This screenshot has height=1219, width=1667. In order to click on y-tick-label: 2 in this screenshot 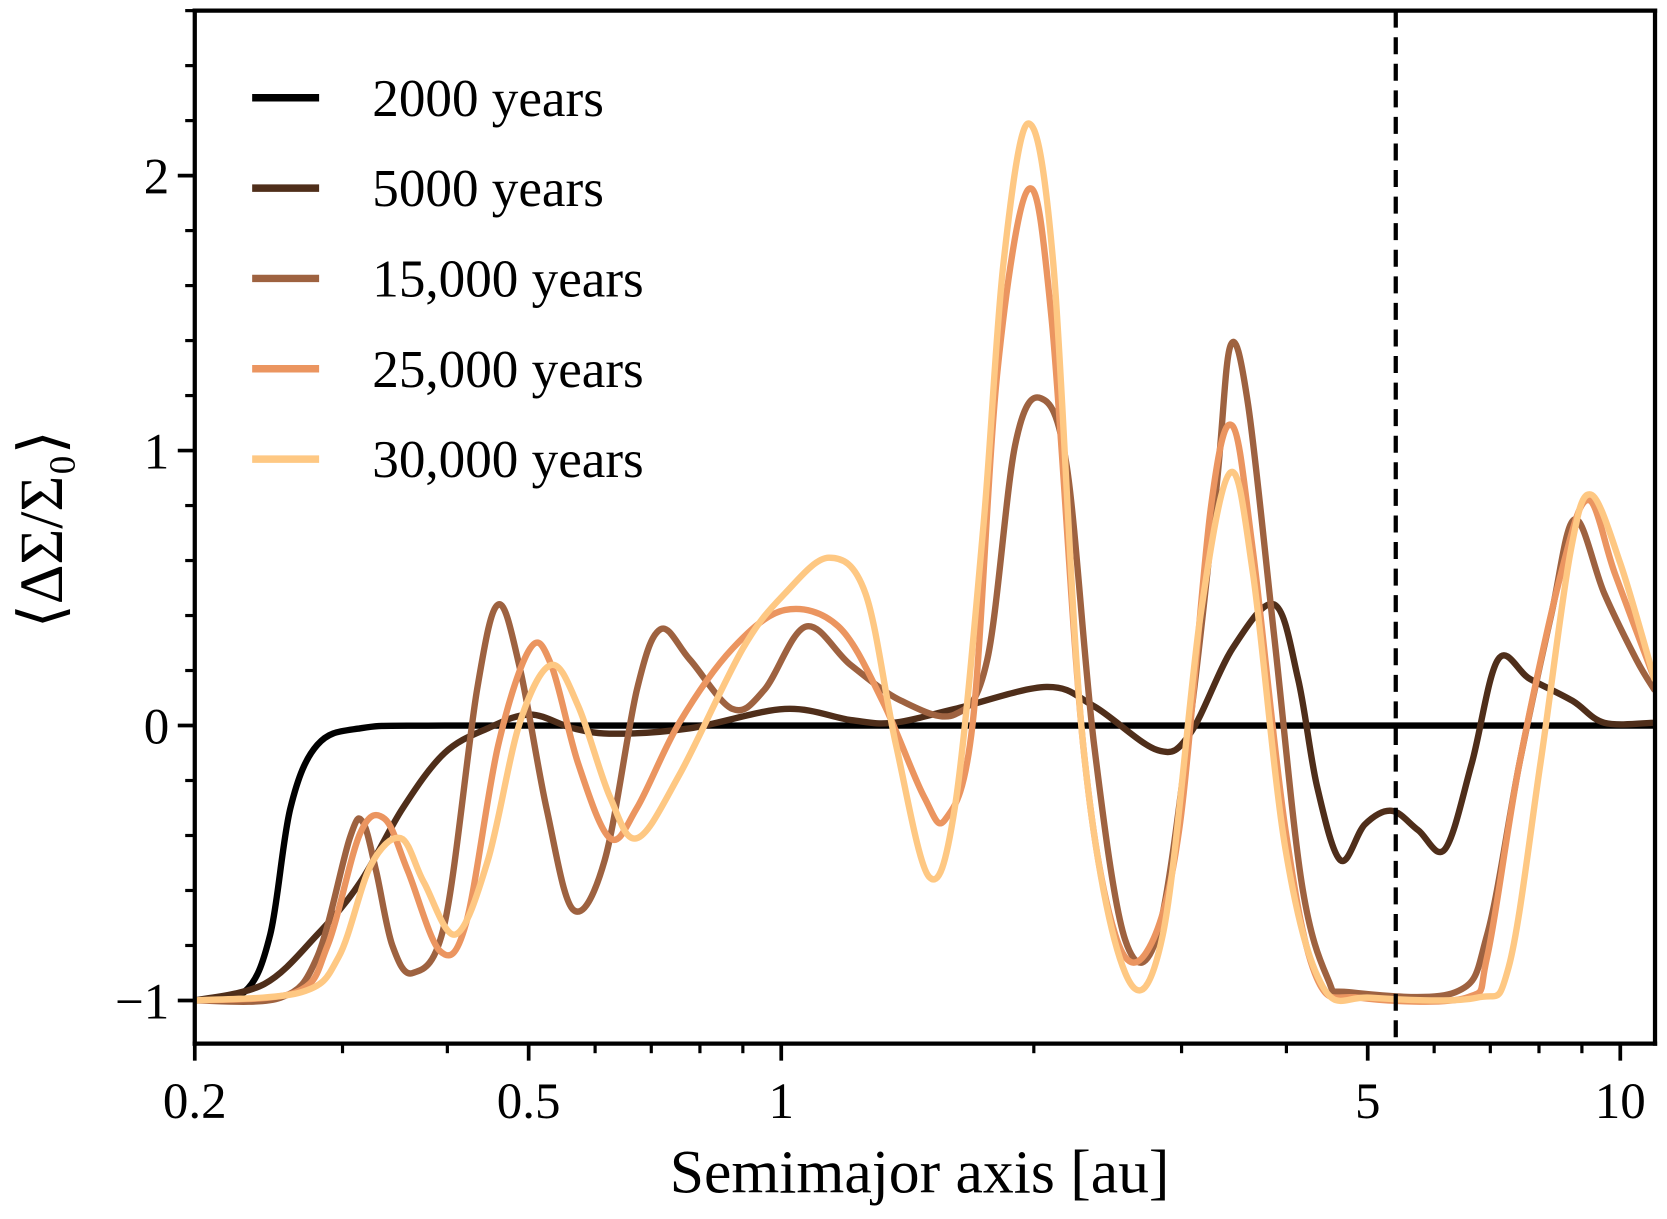, I will do `click(157, 178)`.